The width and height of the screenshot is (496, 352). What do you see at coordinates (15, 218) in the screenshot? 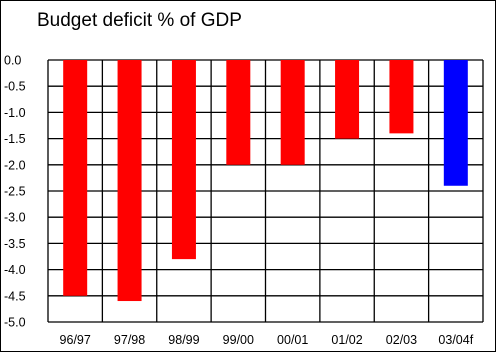
I see `y-tick-label: -3.0` at bounding box center [15, 218].